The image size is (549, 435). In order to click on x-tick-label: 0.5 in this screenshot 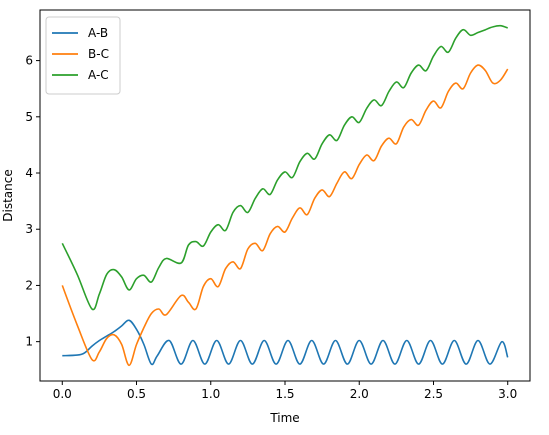, I will do `click(136, 394)`.